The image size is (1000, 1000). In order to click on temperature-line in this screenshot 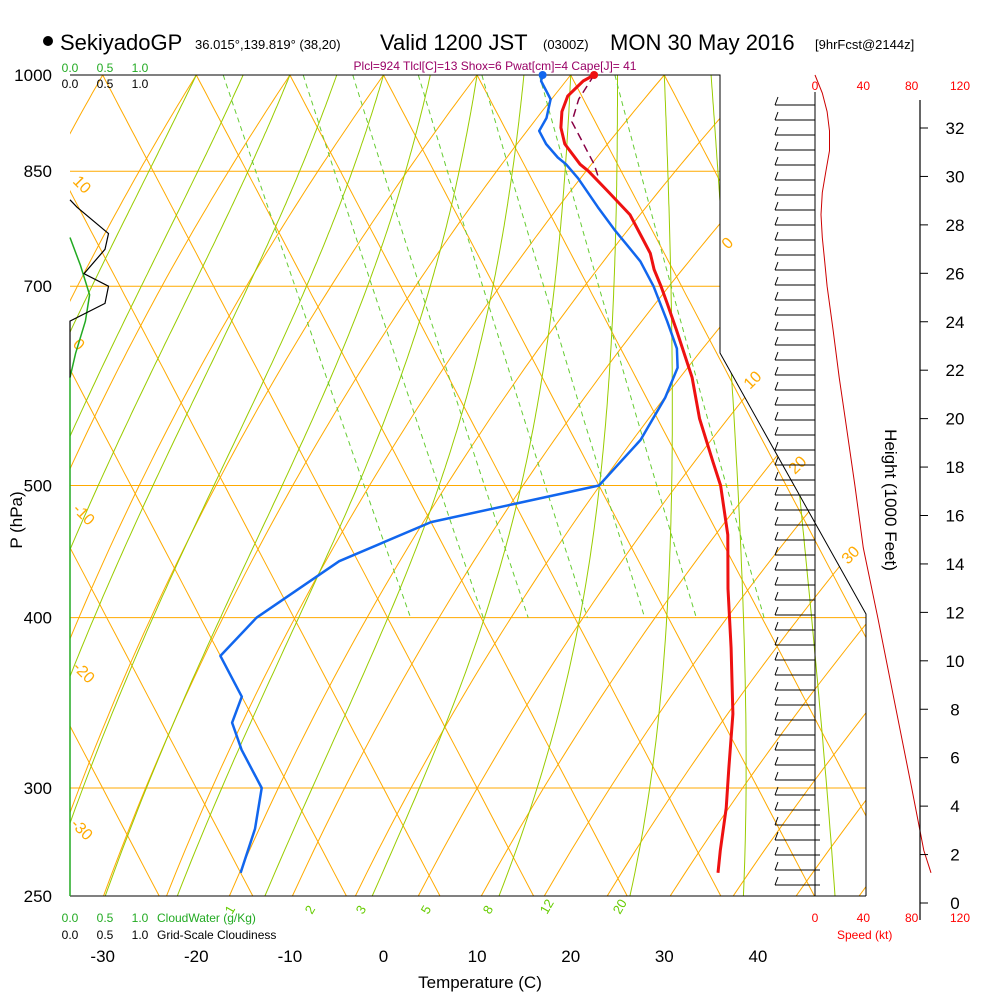, I will do `click(647, 473)`.